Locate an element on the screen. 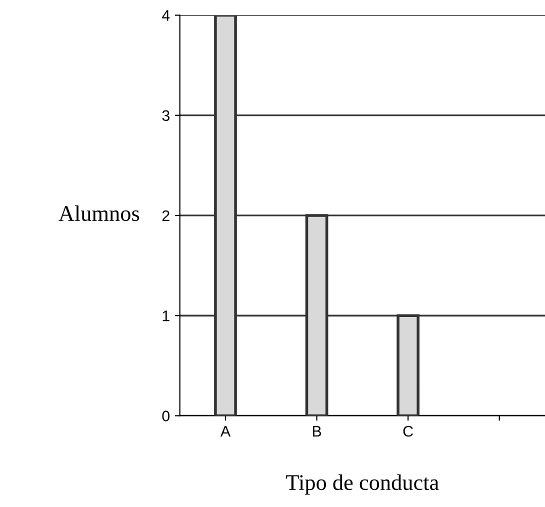 The image size is (545, 507). y-tick-label: 1 is located at coordinates (166, 316).